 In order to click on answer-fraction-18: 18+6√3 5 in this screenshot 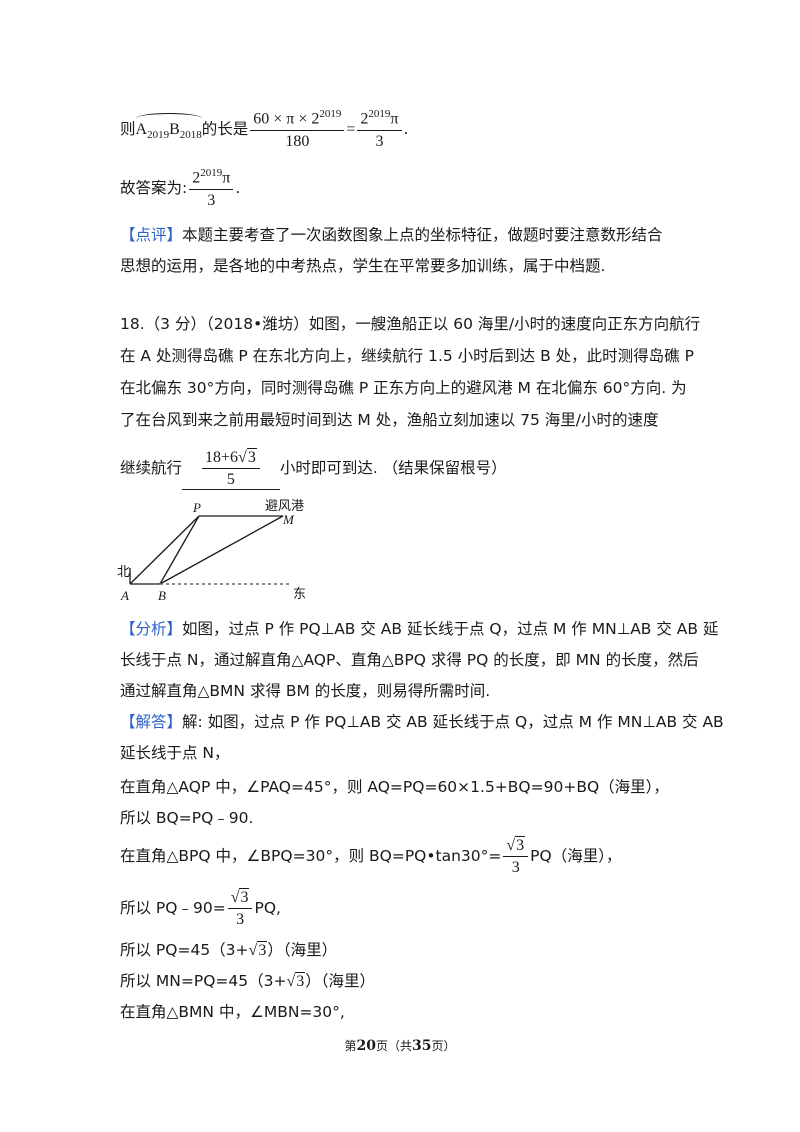, I will do `click(231, 468)`.